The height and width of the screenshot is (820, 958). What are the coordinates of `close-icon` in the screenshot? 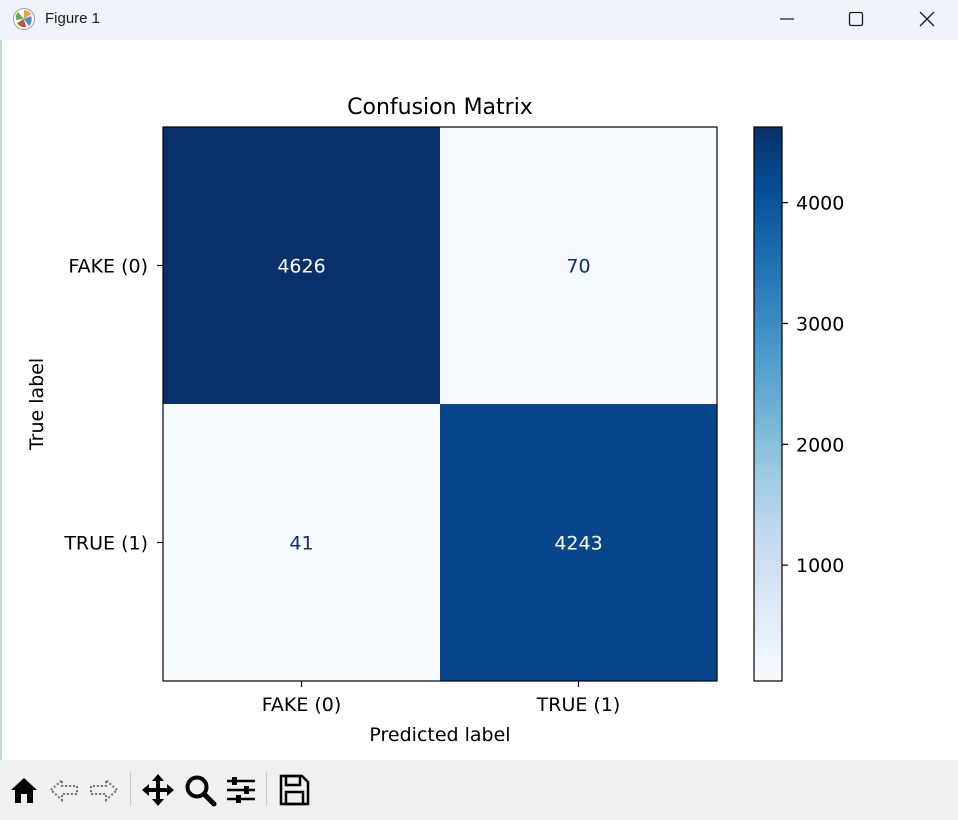 It's located at (927, 19).